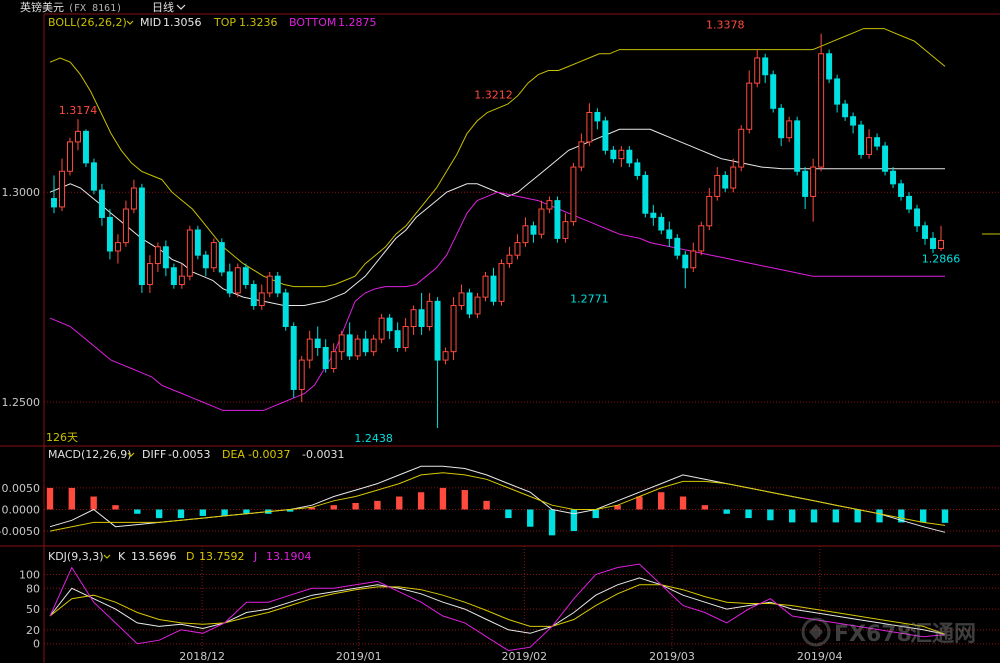 Image resolution: width=1000 pixels, height=663 pixels. What do you see at coordinates (76, 556) in the screenshot?
I see `kdj-label: KDJ(9,3,3)` at bounding box center [76, 556].